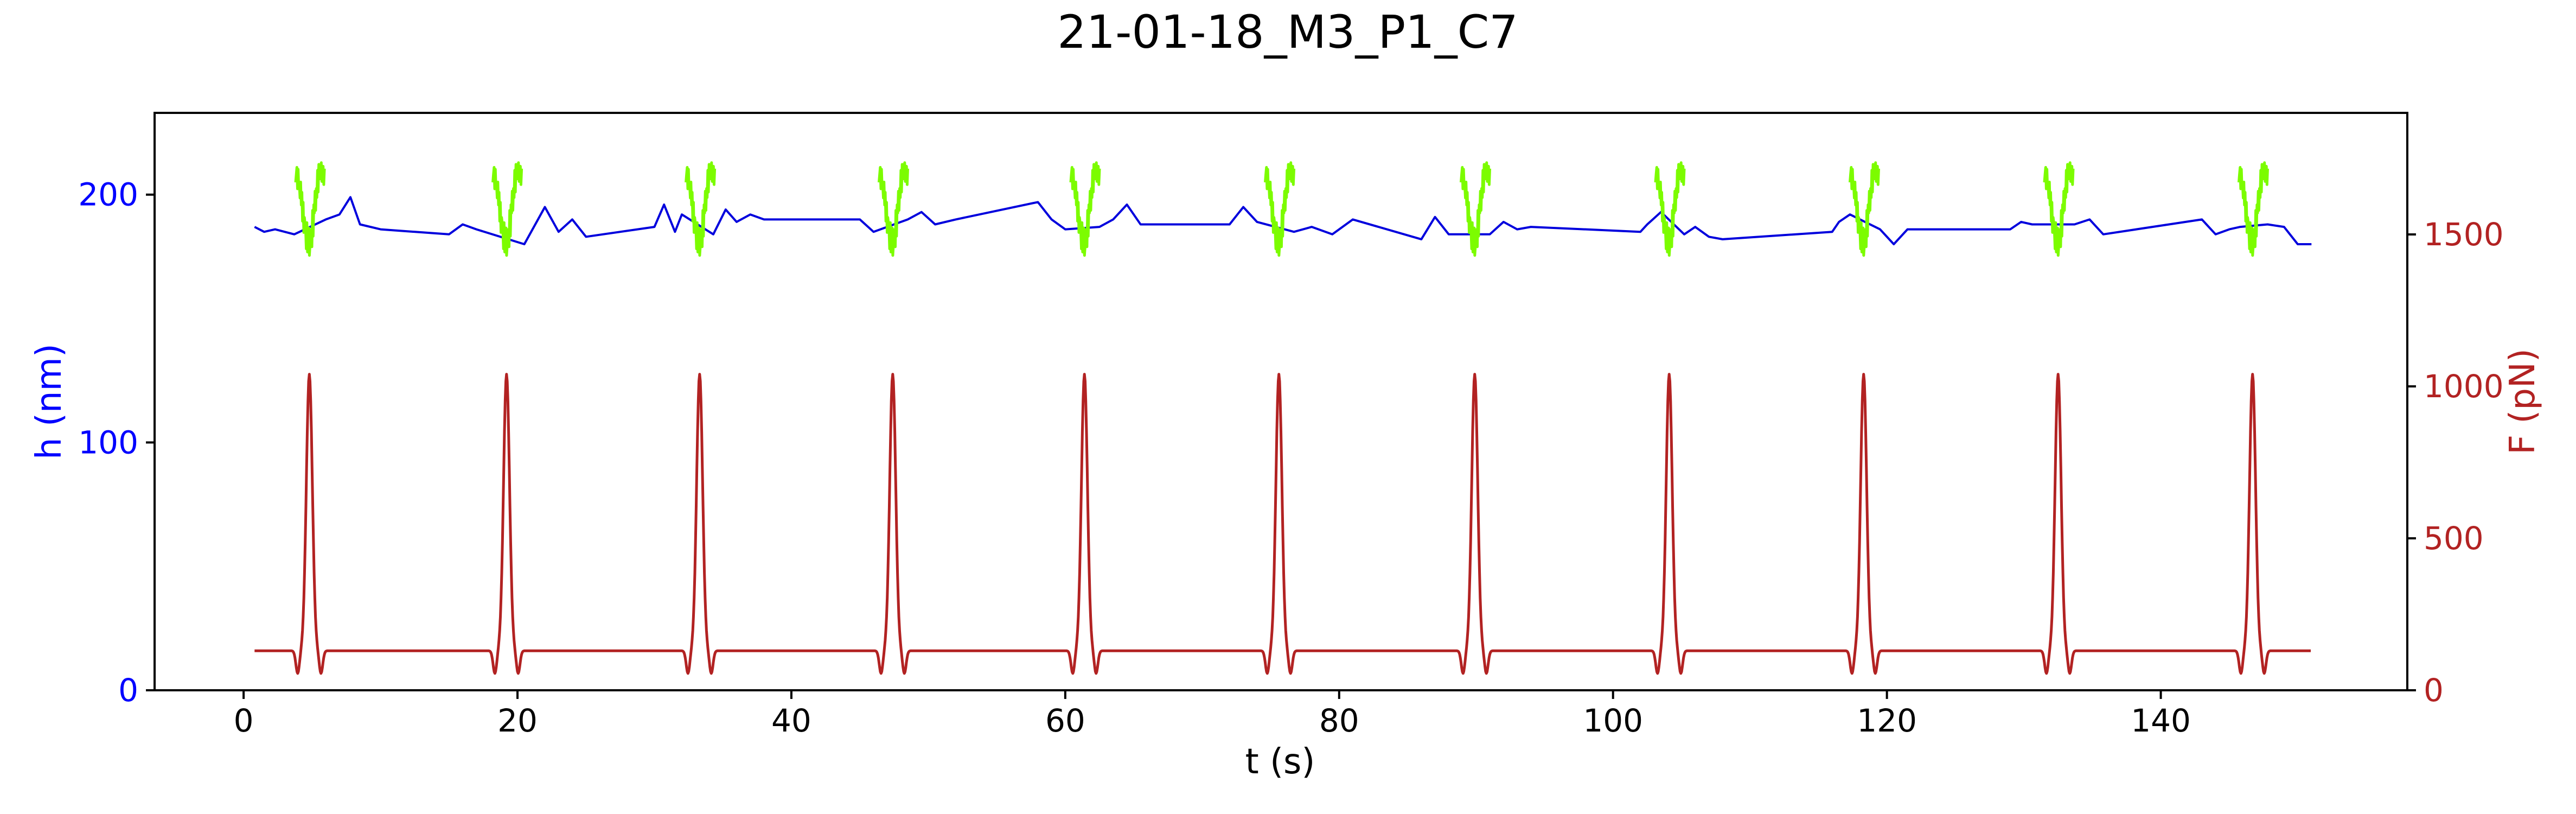 This screenshot has width=2576, height=814. Describe the element at coordinates (2455, 462) in the screenshot. I see `y-axis-right: 0 500 1000 1500` at that location.